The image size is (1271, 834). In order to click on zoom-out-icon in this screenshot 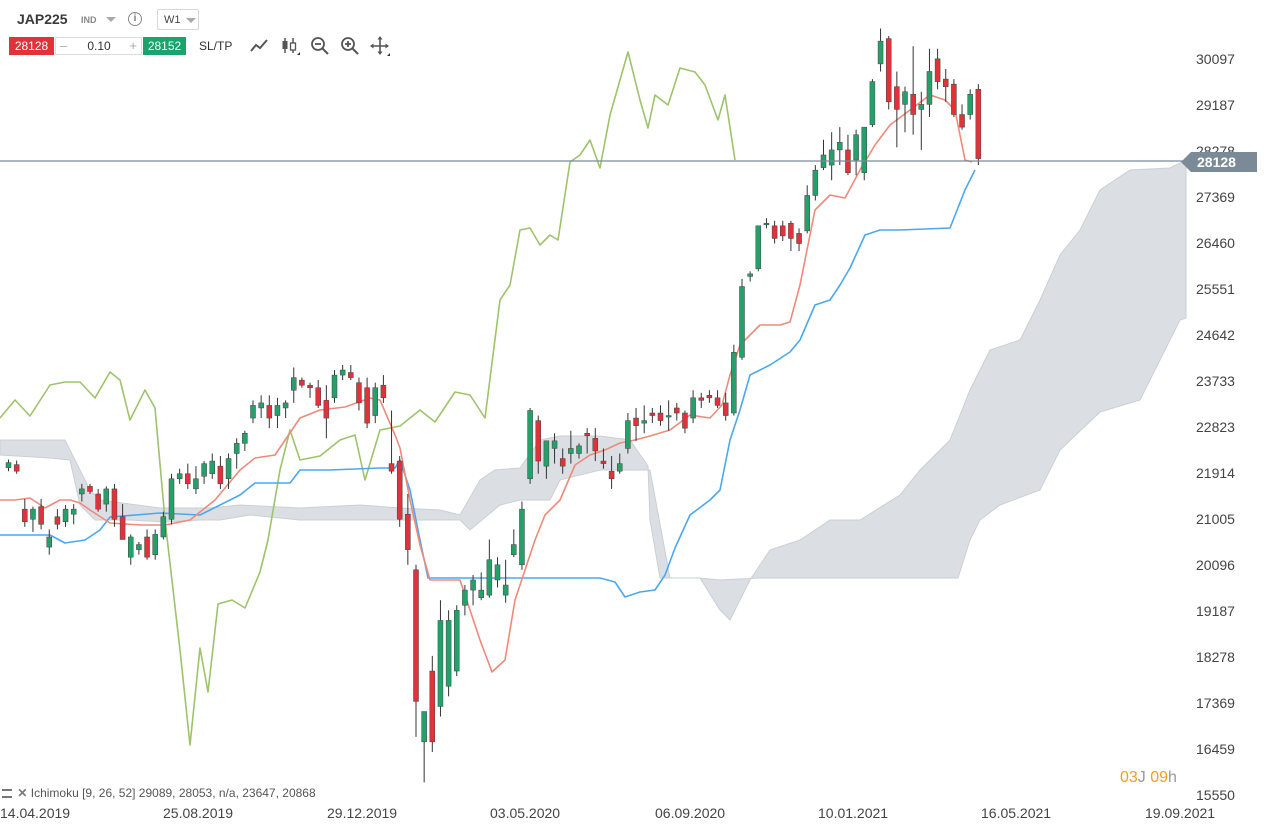, I will do `click(320, 46)`.